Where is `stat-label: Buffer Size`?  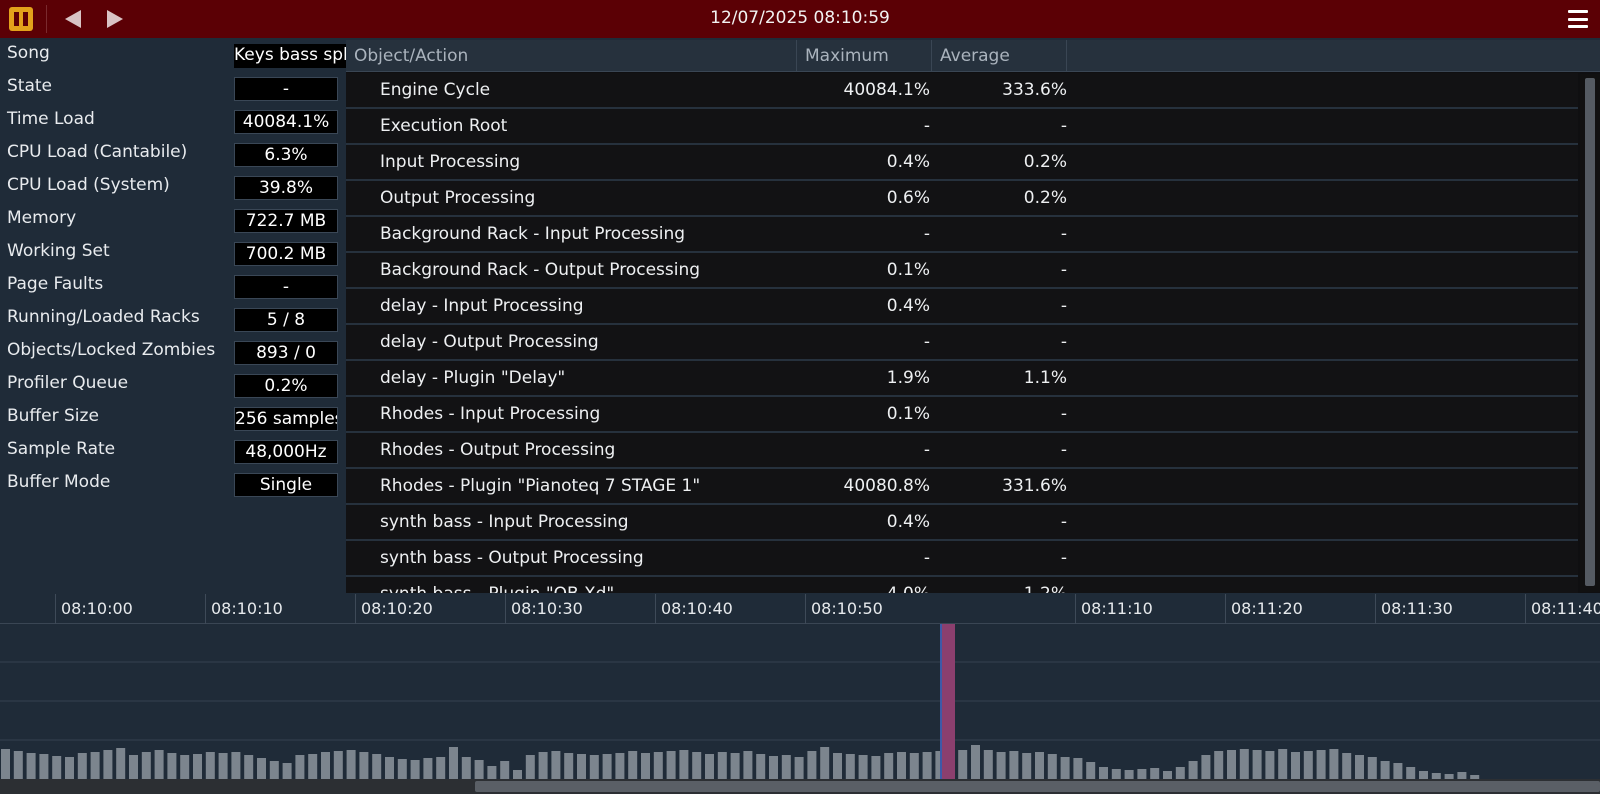
stat-label: Buffer Size is located at coordinates (53, 416).